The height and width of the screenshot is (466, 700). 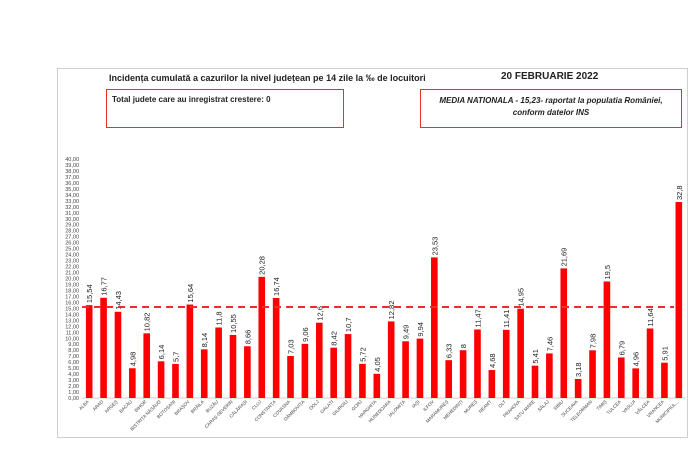 I want to click on y-tick-label: 22,00, so click(x=72, y=268).